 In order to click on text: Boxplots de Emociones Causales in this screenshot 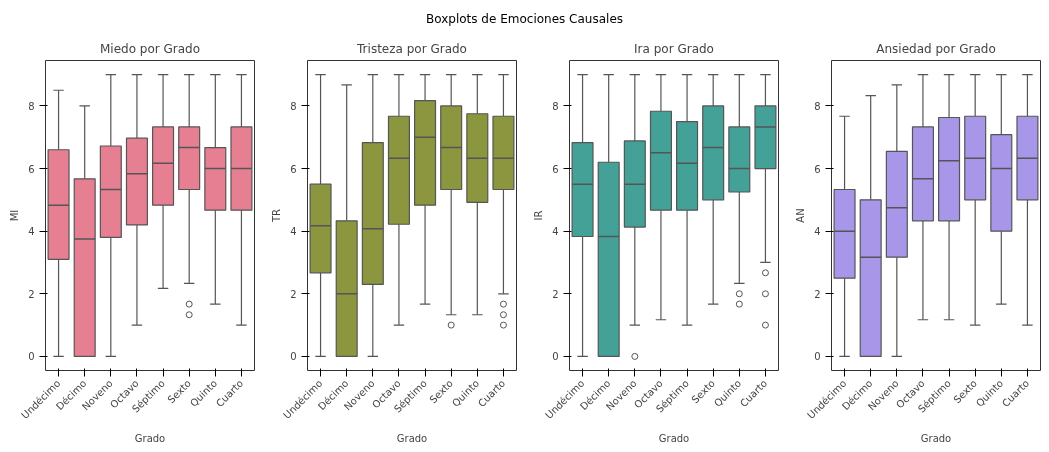, I will do `click(524, 18)`.